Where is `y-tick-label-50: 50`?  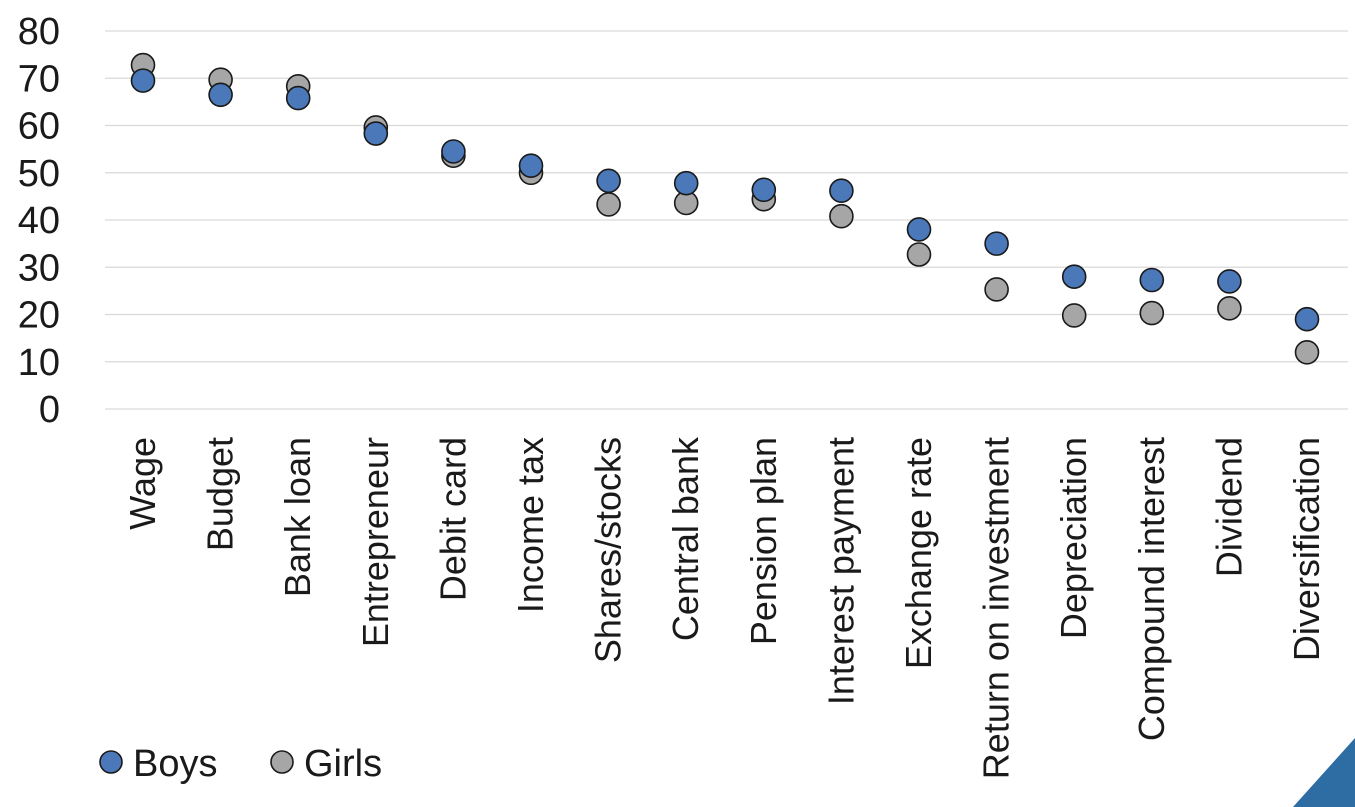 y-tick-label-50: 50 is located at coordinates (39, 174).